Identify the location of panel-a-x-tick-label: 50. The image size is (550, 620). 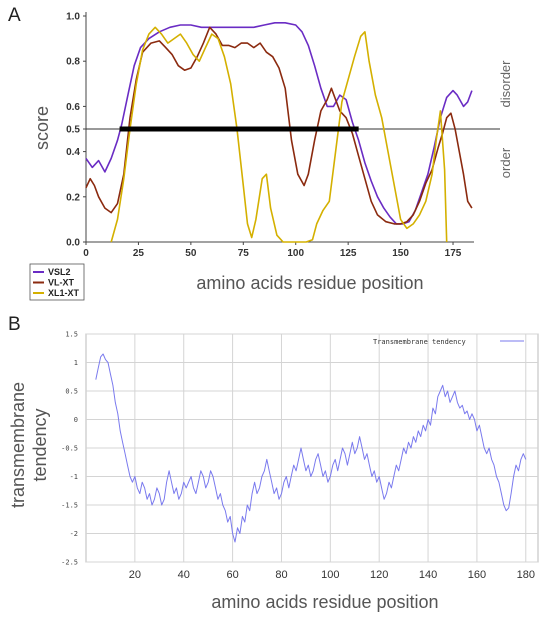
(191, 253).